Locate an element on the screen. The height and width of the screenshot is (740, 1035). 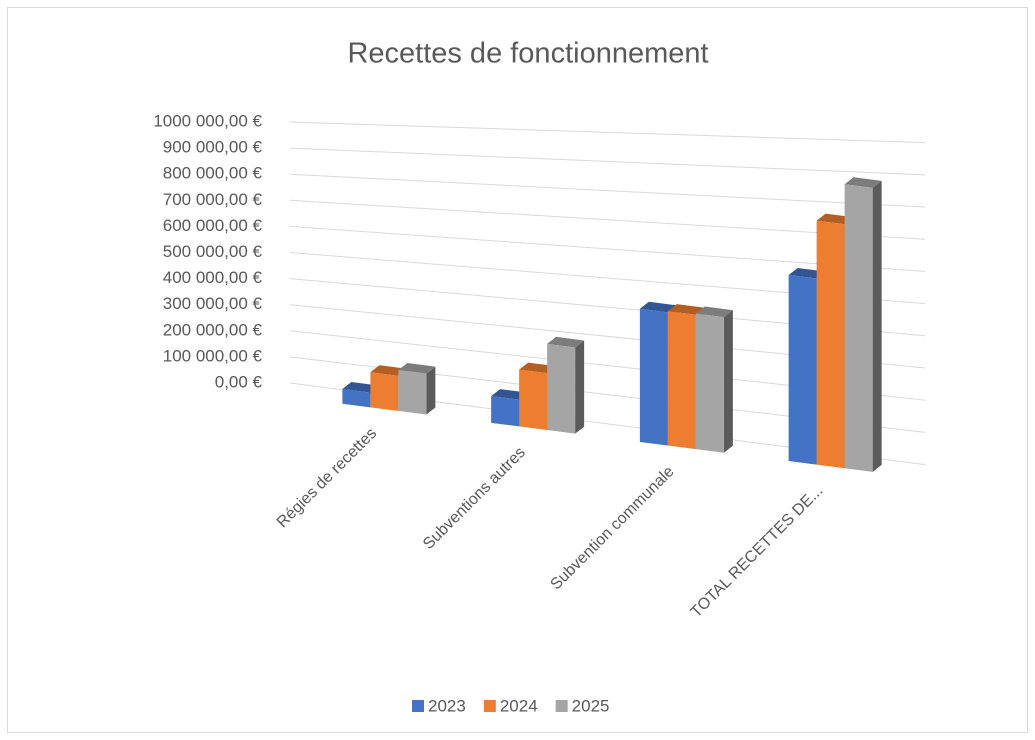
y-tick-label: 300 000,00 € is located at coordinates (213, 303).